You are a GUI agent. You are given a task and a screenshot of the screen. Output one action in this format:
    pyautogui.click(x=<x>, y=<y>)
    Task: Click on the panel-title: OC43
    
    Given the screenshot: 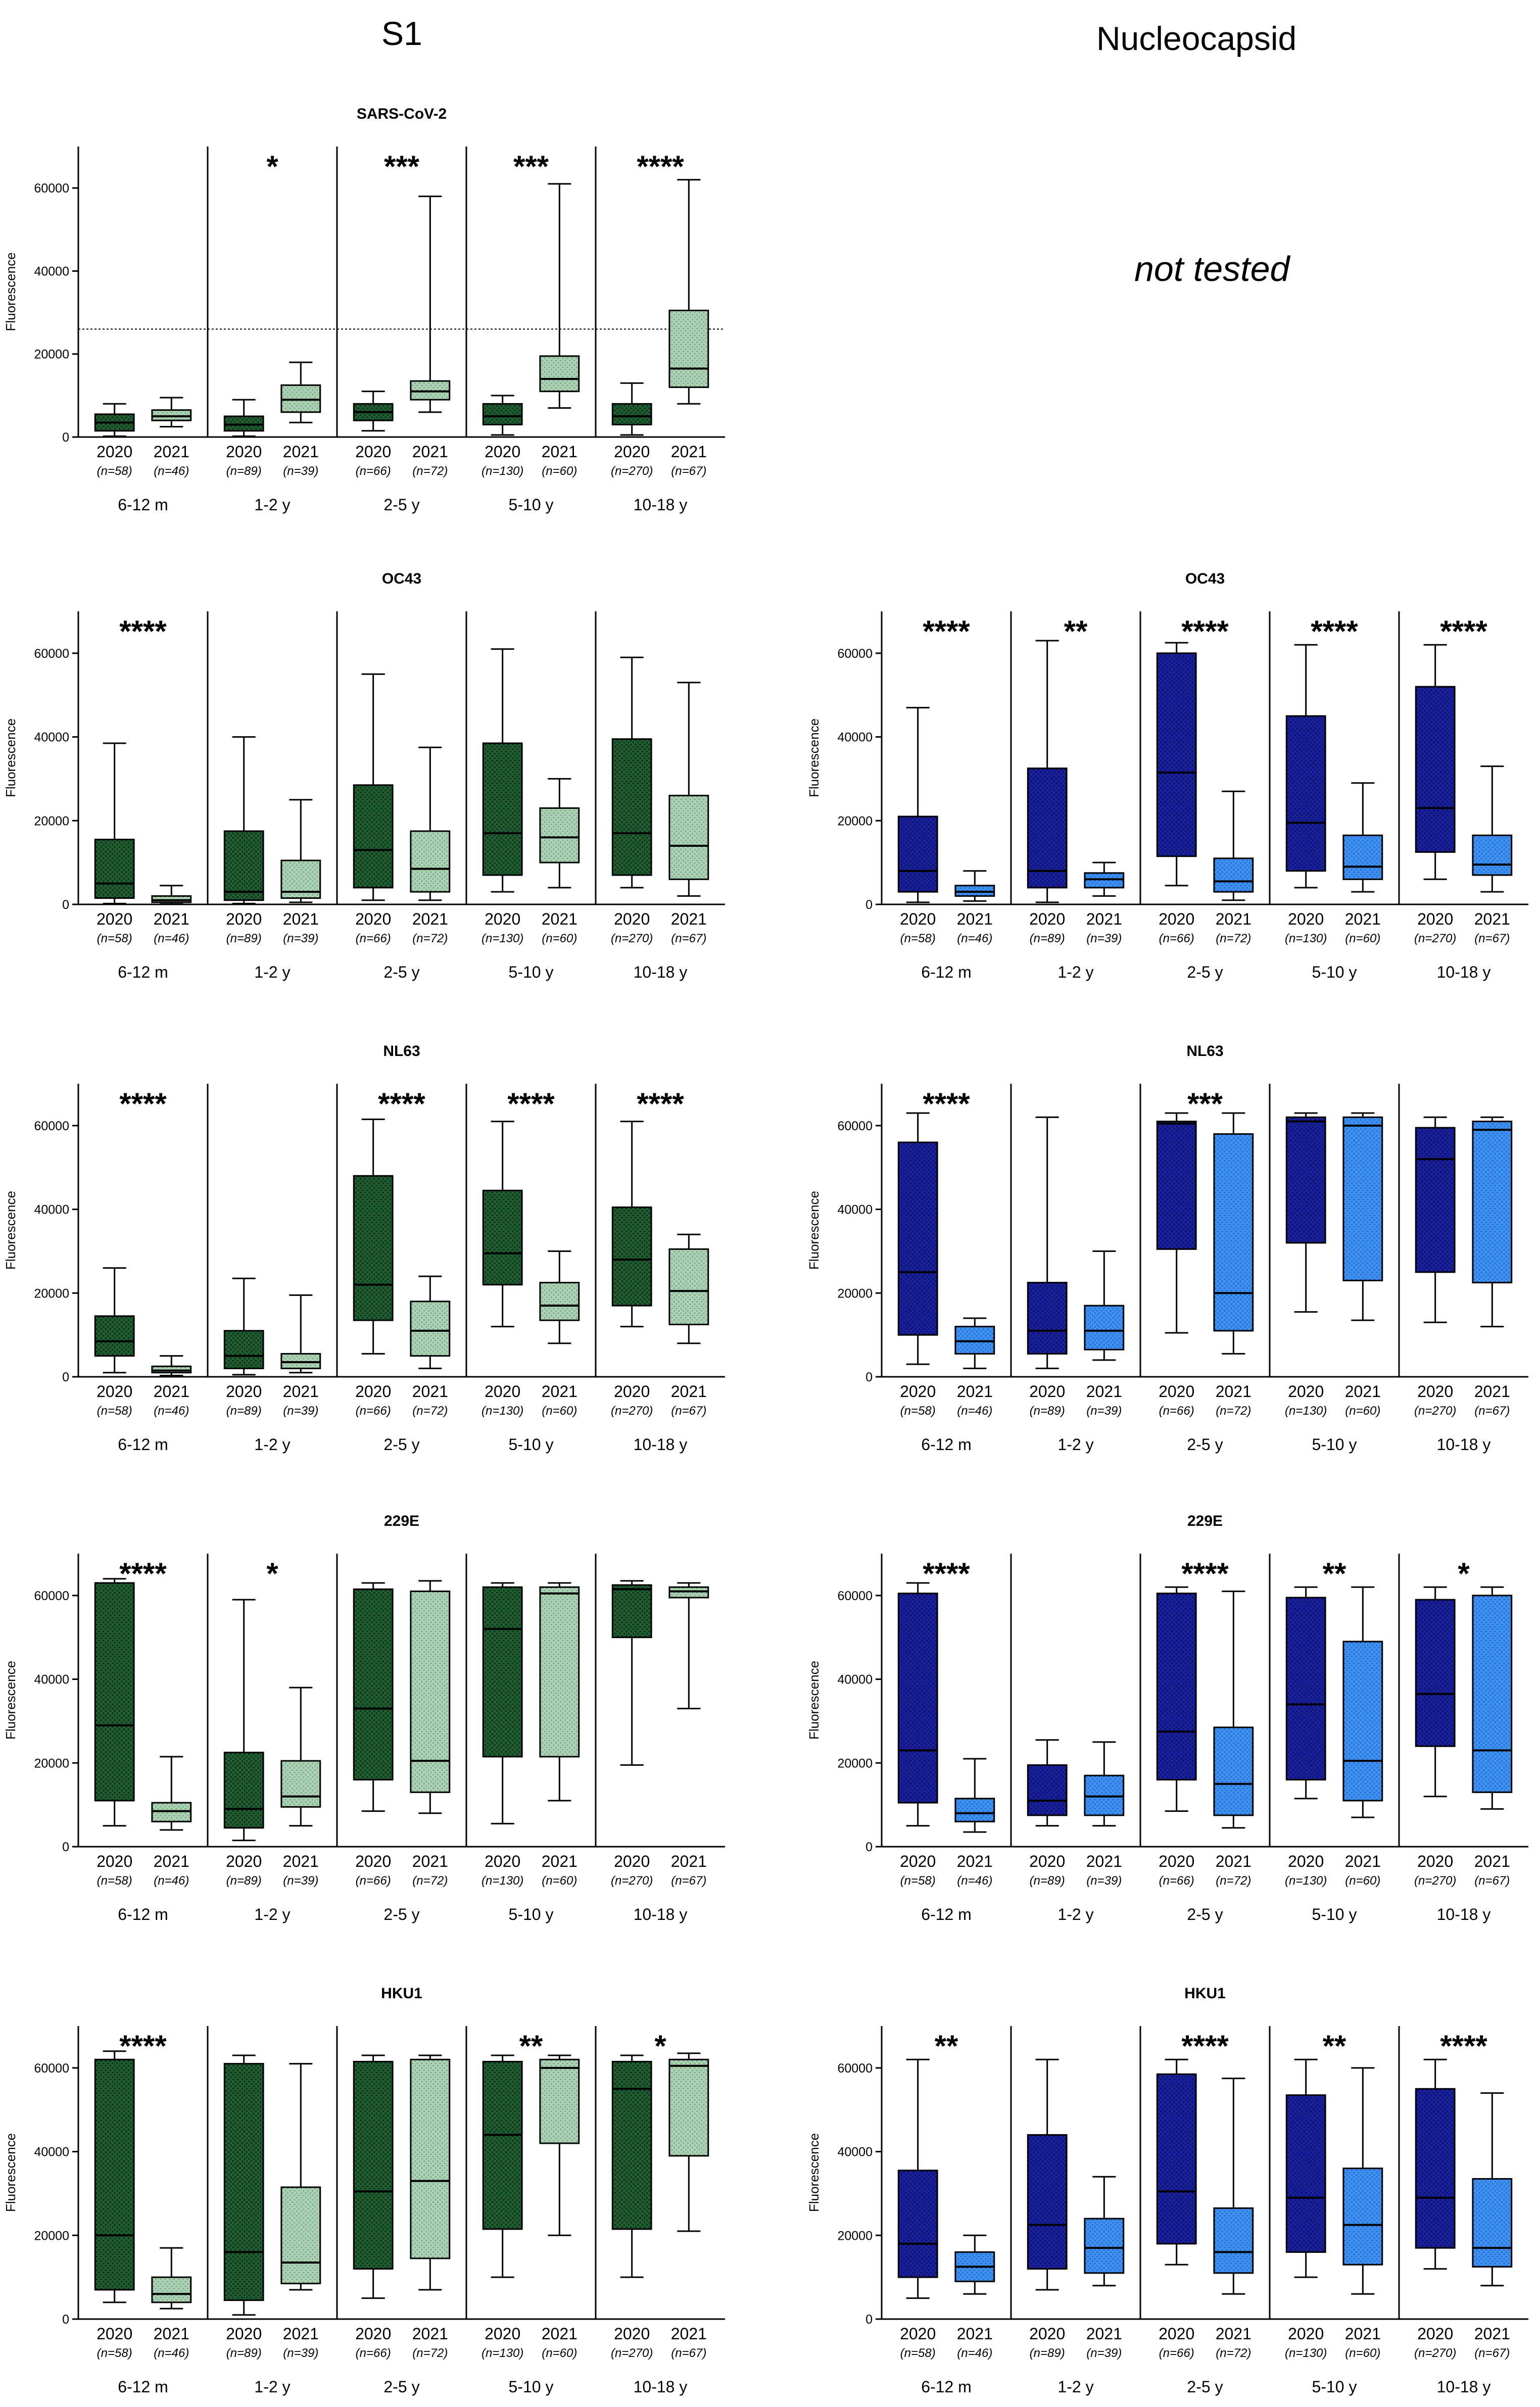 What is the action you would take?
    pyautogui.click(x=1205, y=578)
    